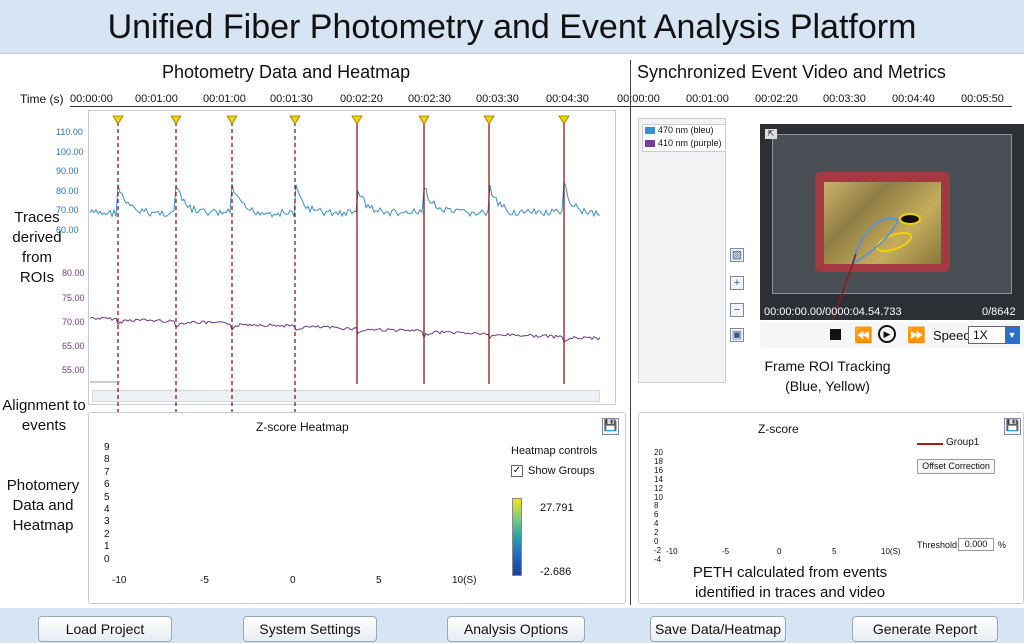  Describe the element at coordinates (778, 429) in the screenshot. I see `peth-title: Z-score` at that location.